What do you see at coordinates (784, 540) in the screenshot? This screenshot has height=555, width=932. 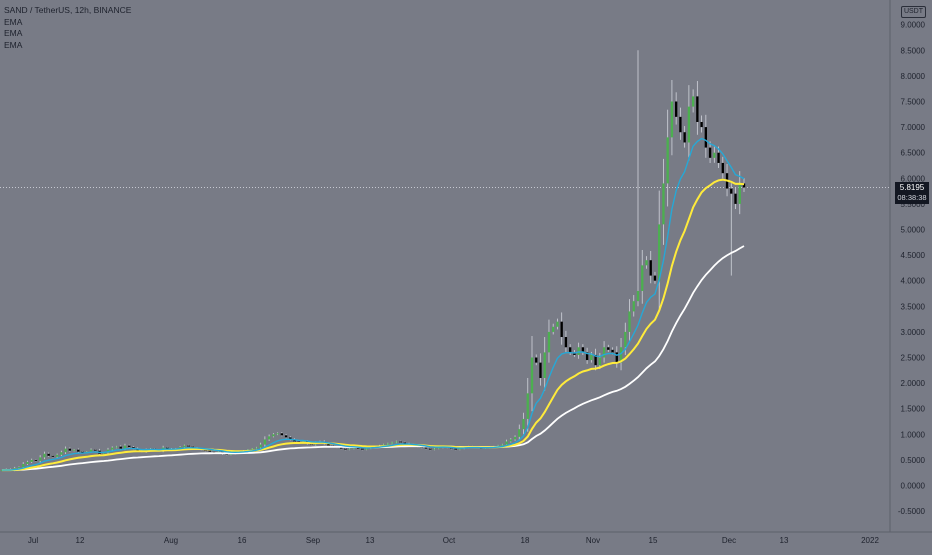 I see `x-tick-label: 13` at bounding box center [784, 540].